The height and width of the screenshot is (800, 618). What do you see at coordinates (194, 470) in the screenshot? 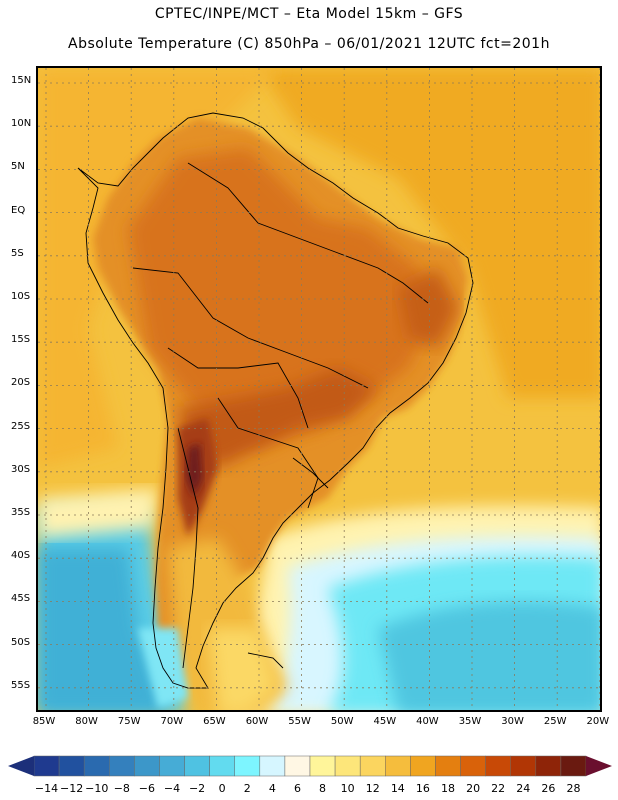
I see `field-max-core` at bounding box center [194, 470].